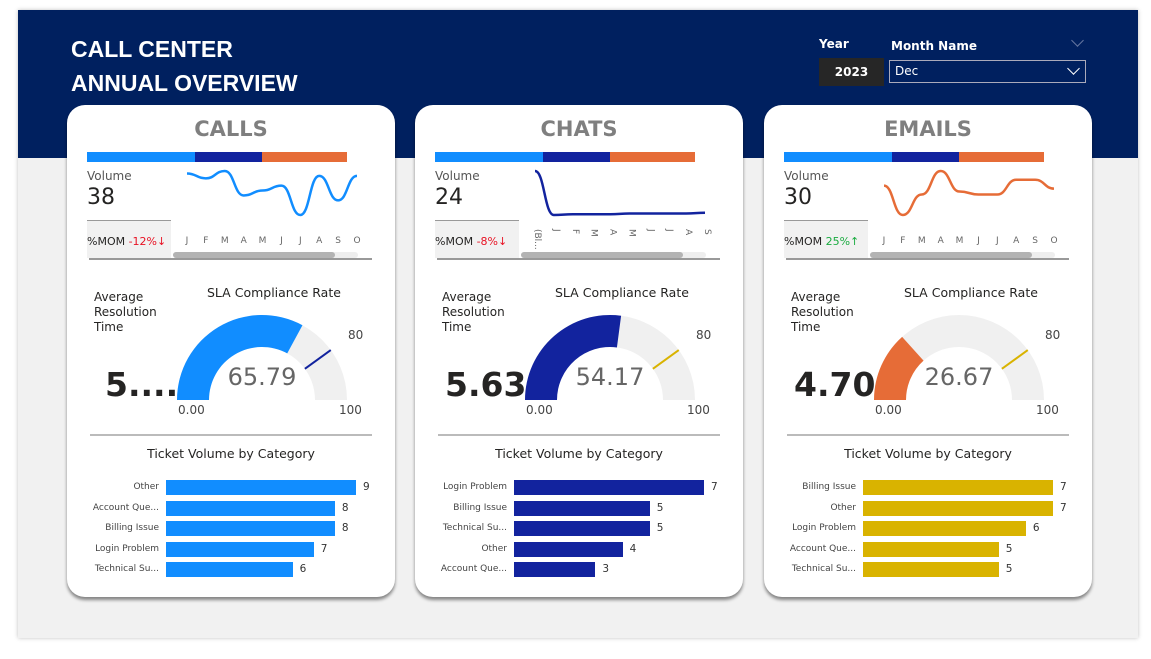 The image size is (1151, 659). What do you see at coordinates (835, 384) in the screenshot?
I see `avg-resolution-value: 4.70` at bounding box center [835, 384].